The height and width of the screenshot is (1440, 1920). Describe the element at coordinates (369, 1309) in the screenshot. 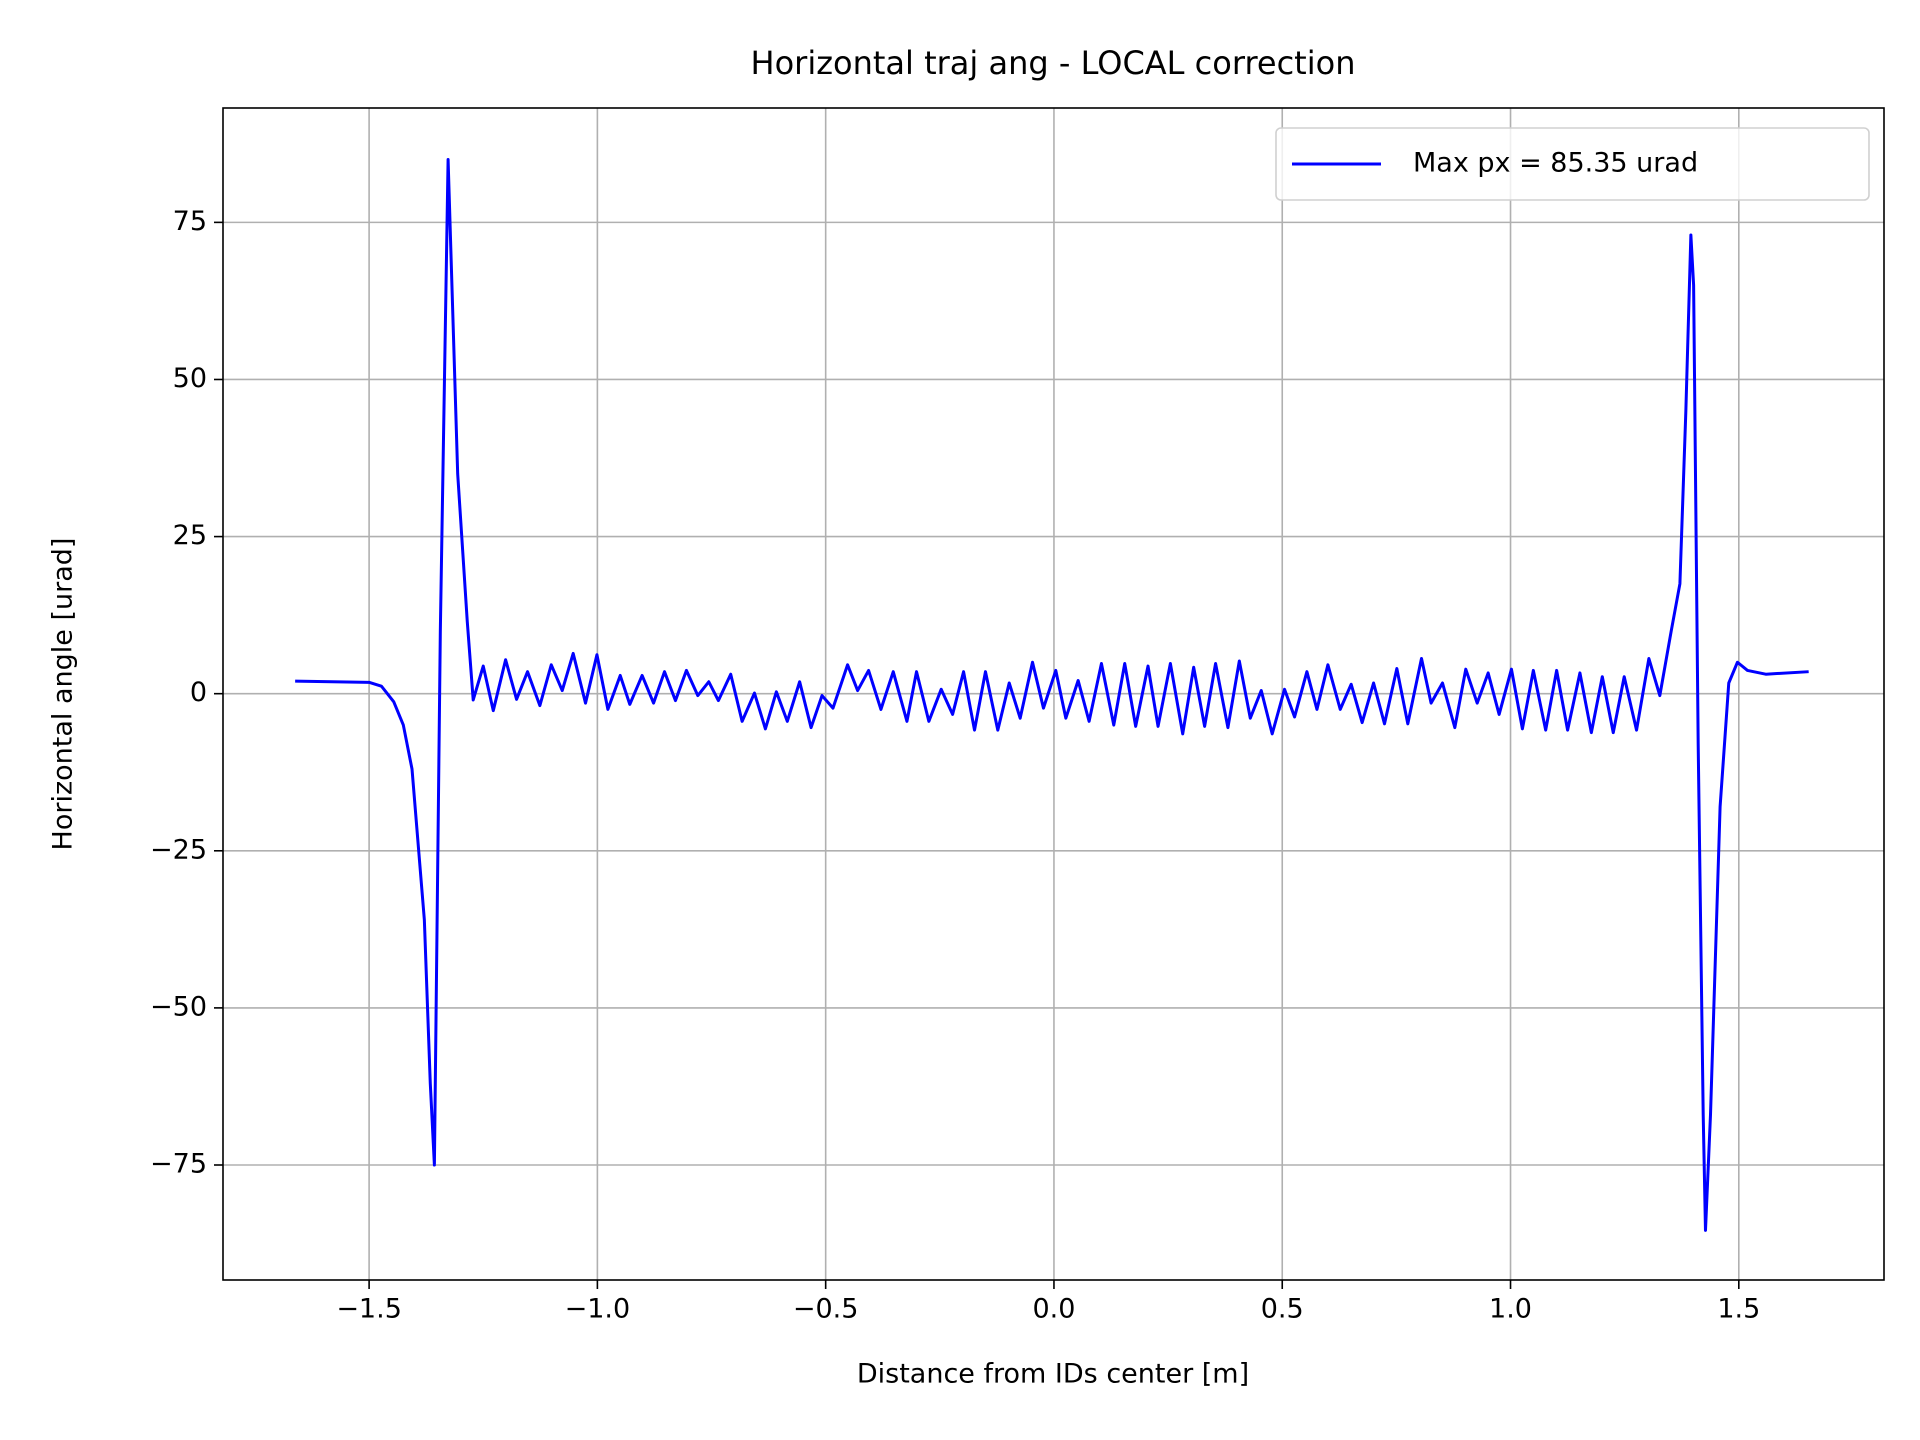

I see `x-tick-label: −1.5` at that location.